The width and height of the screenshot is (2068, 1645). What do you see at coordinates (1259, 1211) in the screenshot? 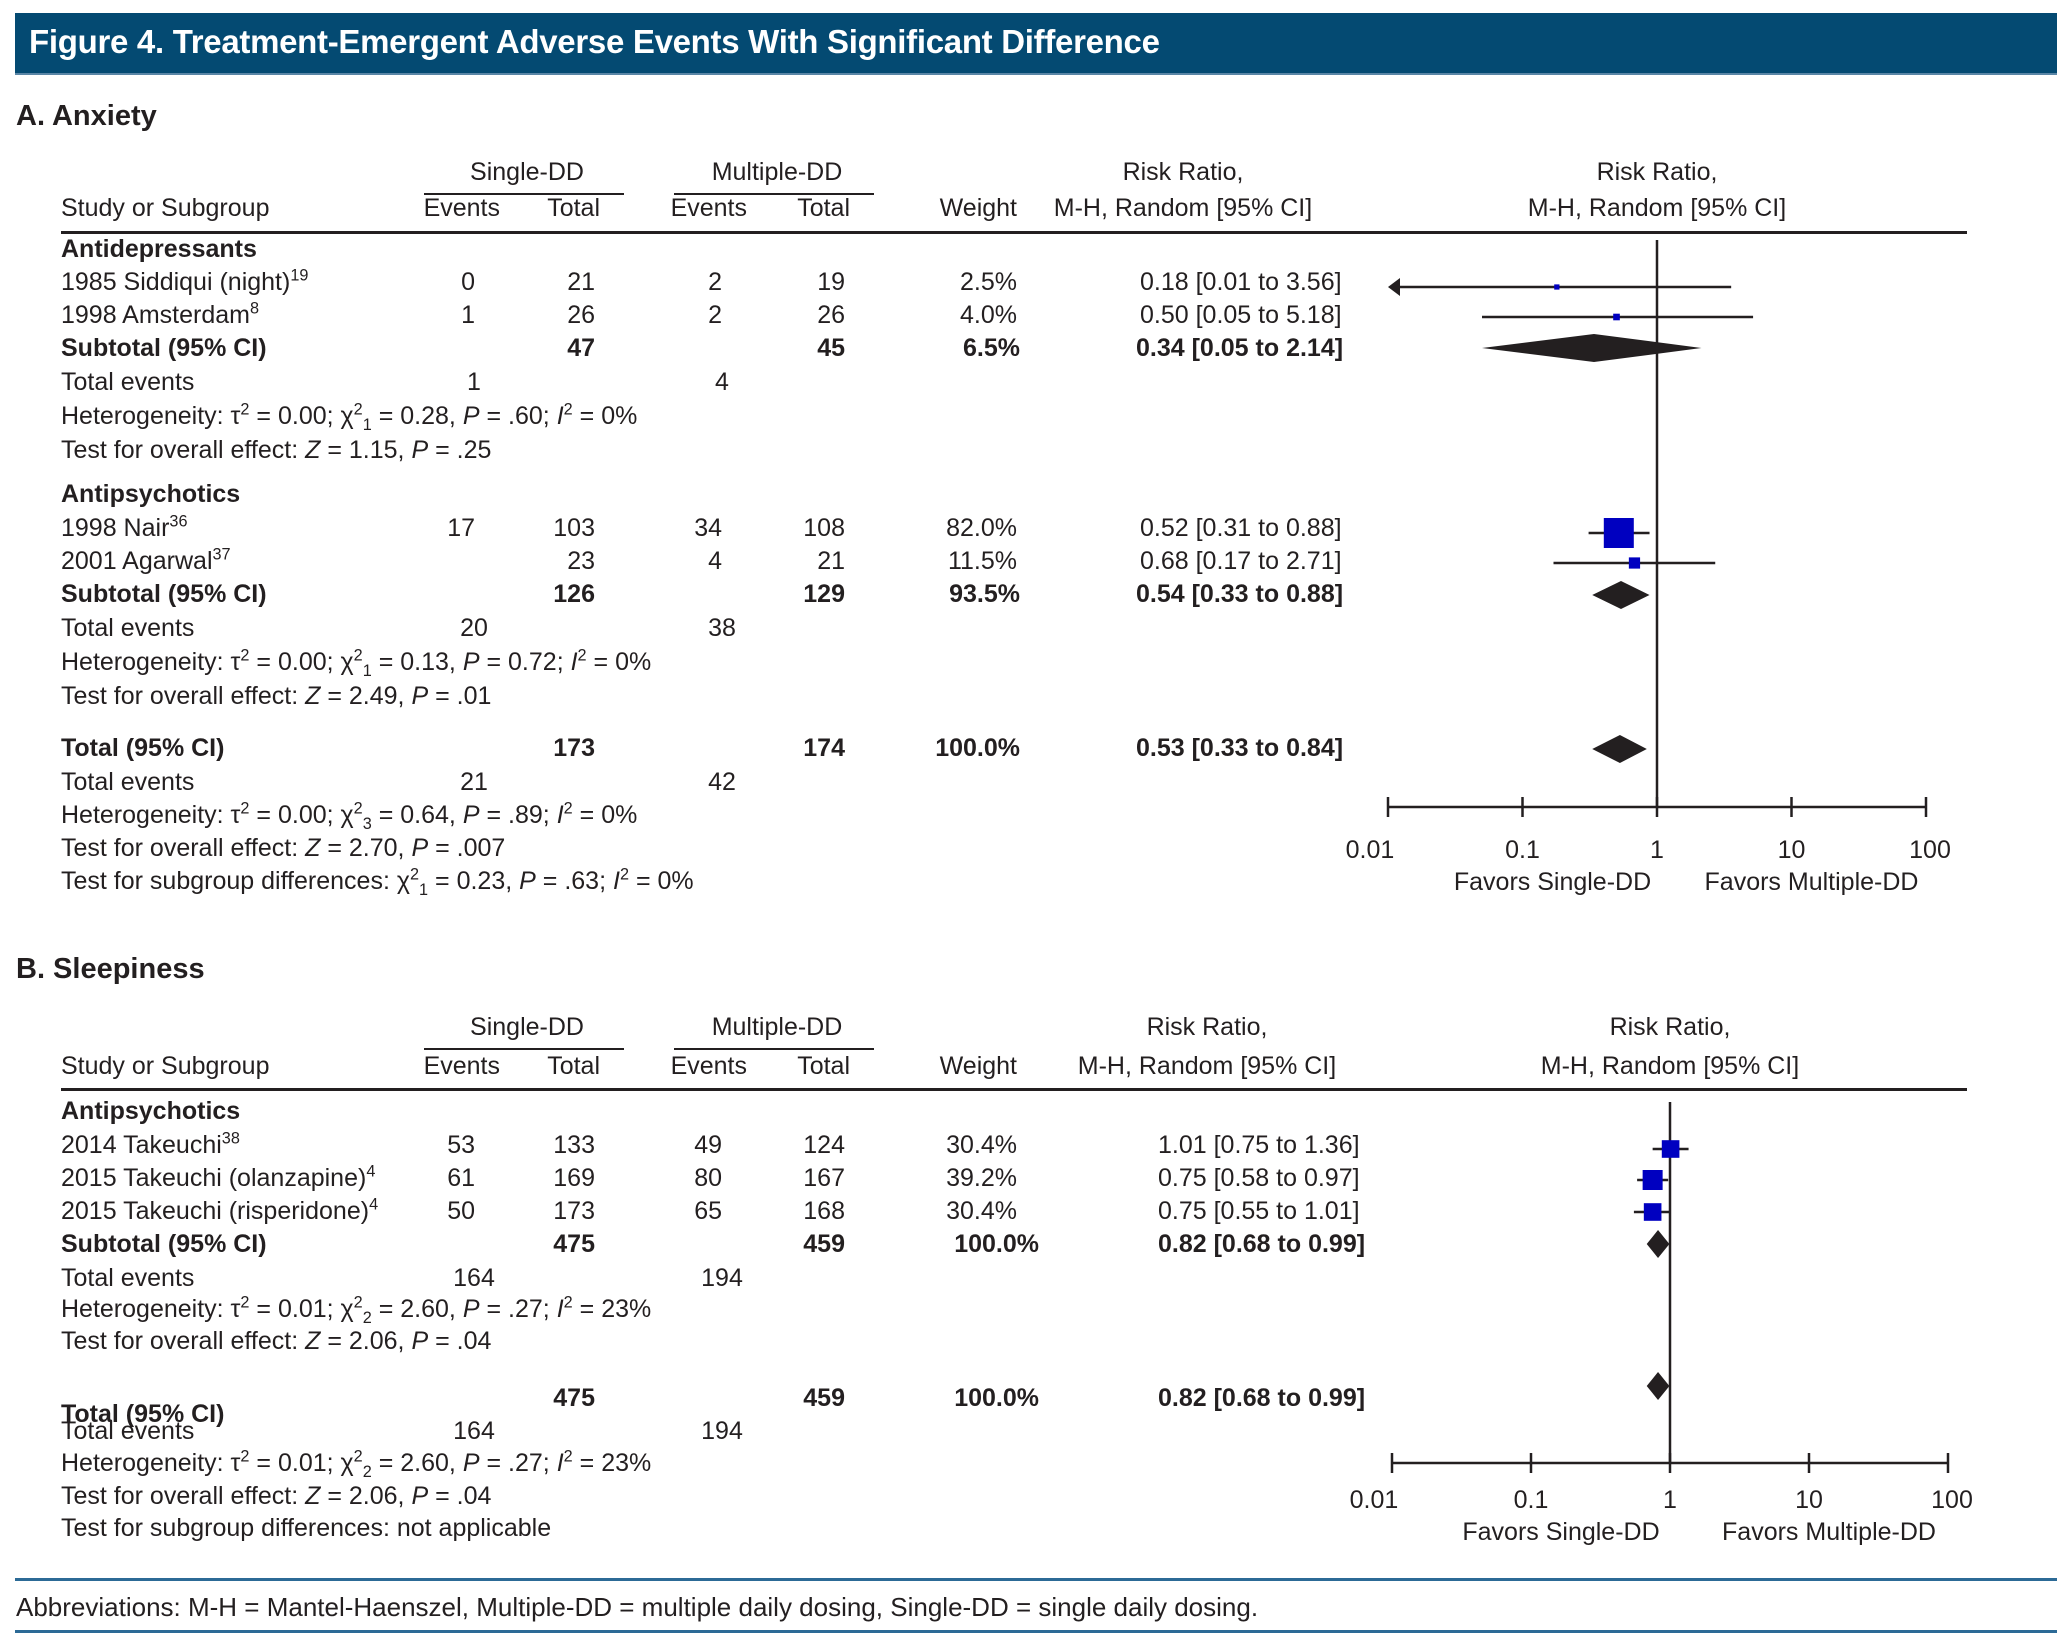
I see `risk-ratio-cell: 0.75 [0.55 to 1.01]` at bounding box center [1259, 1211].